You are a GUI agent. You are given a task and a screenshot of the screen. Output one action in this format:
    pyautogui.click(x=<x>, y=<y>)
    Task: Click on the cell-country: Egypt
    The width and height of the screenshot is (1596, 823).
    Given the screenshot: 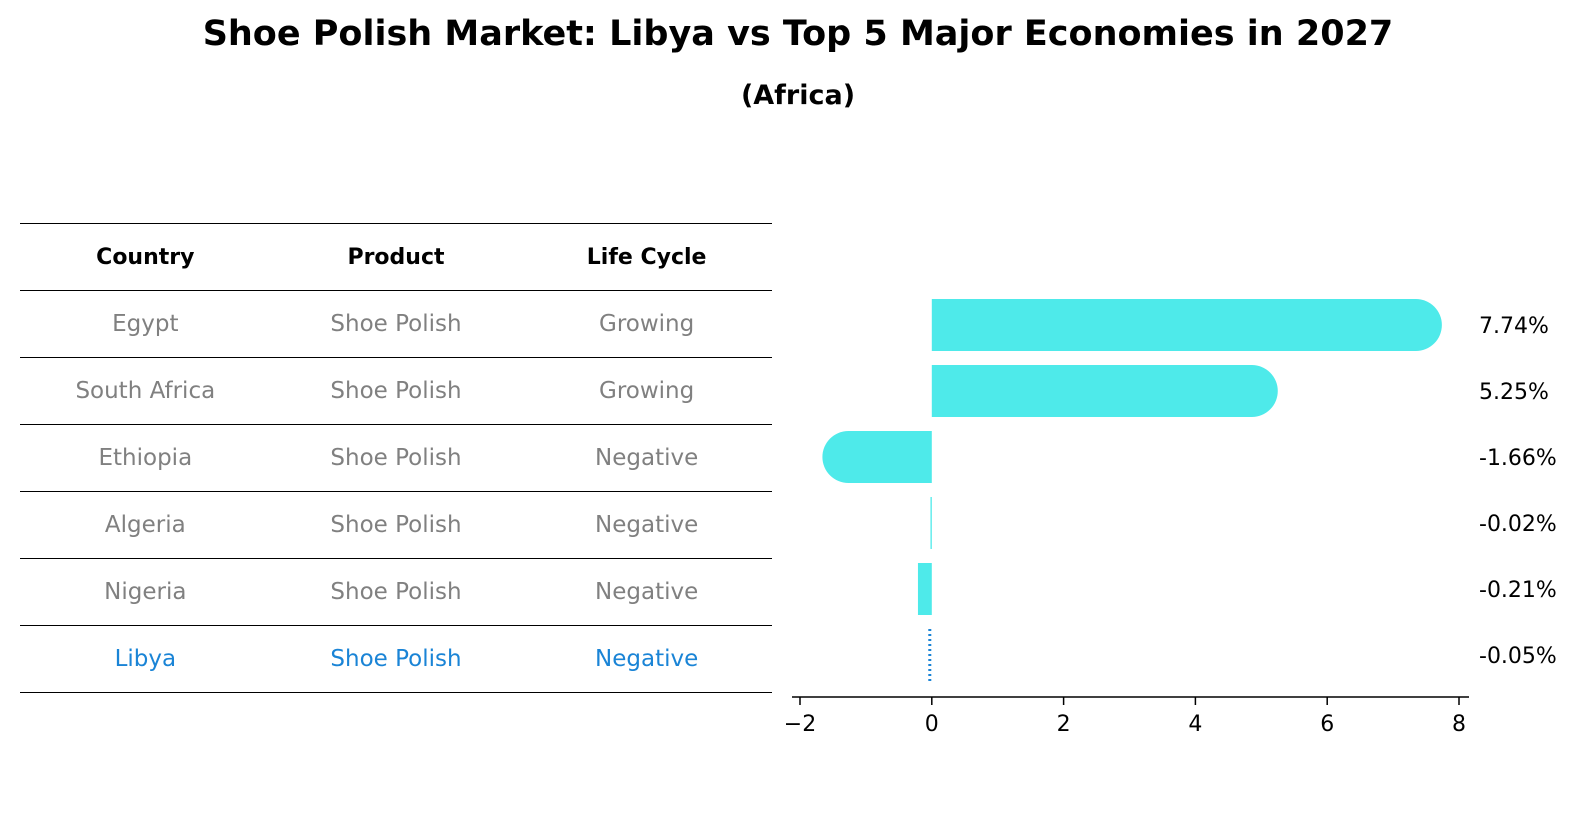 What is the action you would take?
    pyautogui.click(x=145, y=324)
    